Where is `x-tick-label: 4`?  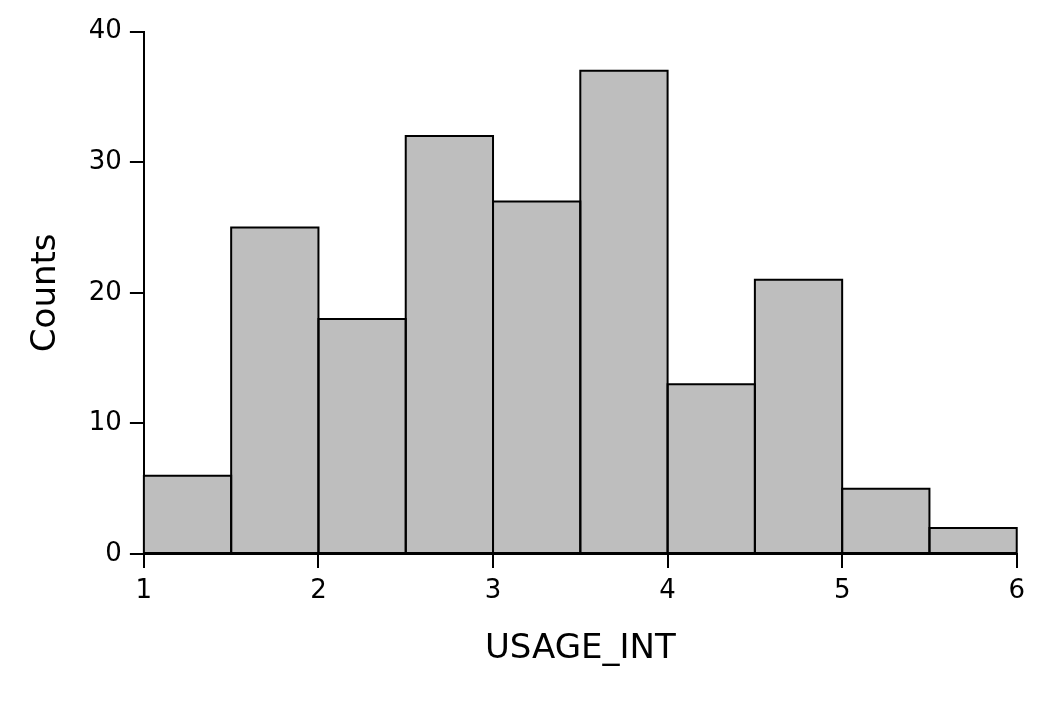
x-tick-label: 4 is located at coordinates (667, 589).